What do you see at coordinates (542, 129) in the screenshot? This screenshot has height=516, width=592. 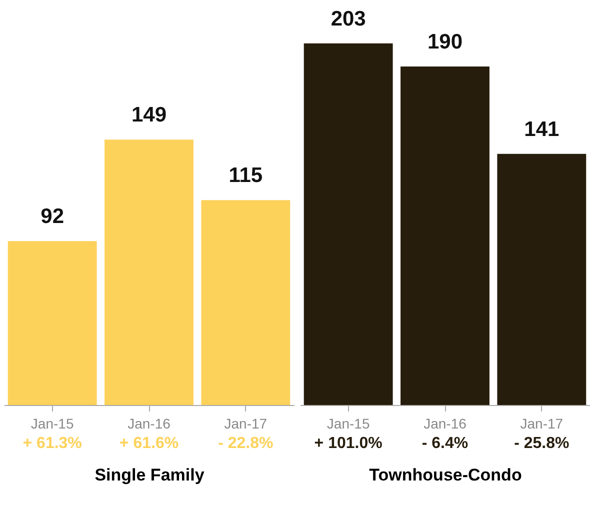 I see `data-label: 141` at bounding box center [542, 129].